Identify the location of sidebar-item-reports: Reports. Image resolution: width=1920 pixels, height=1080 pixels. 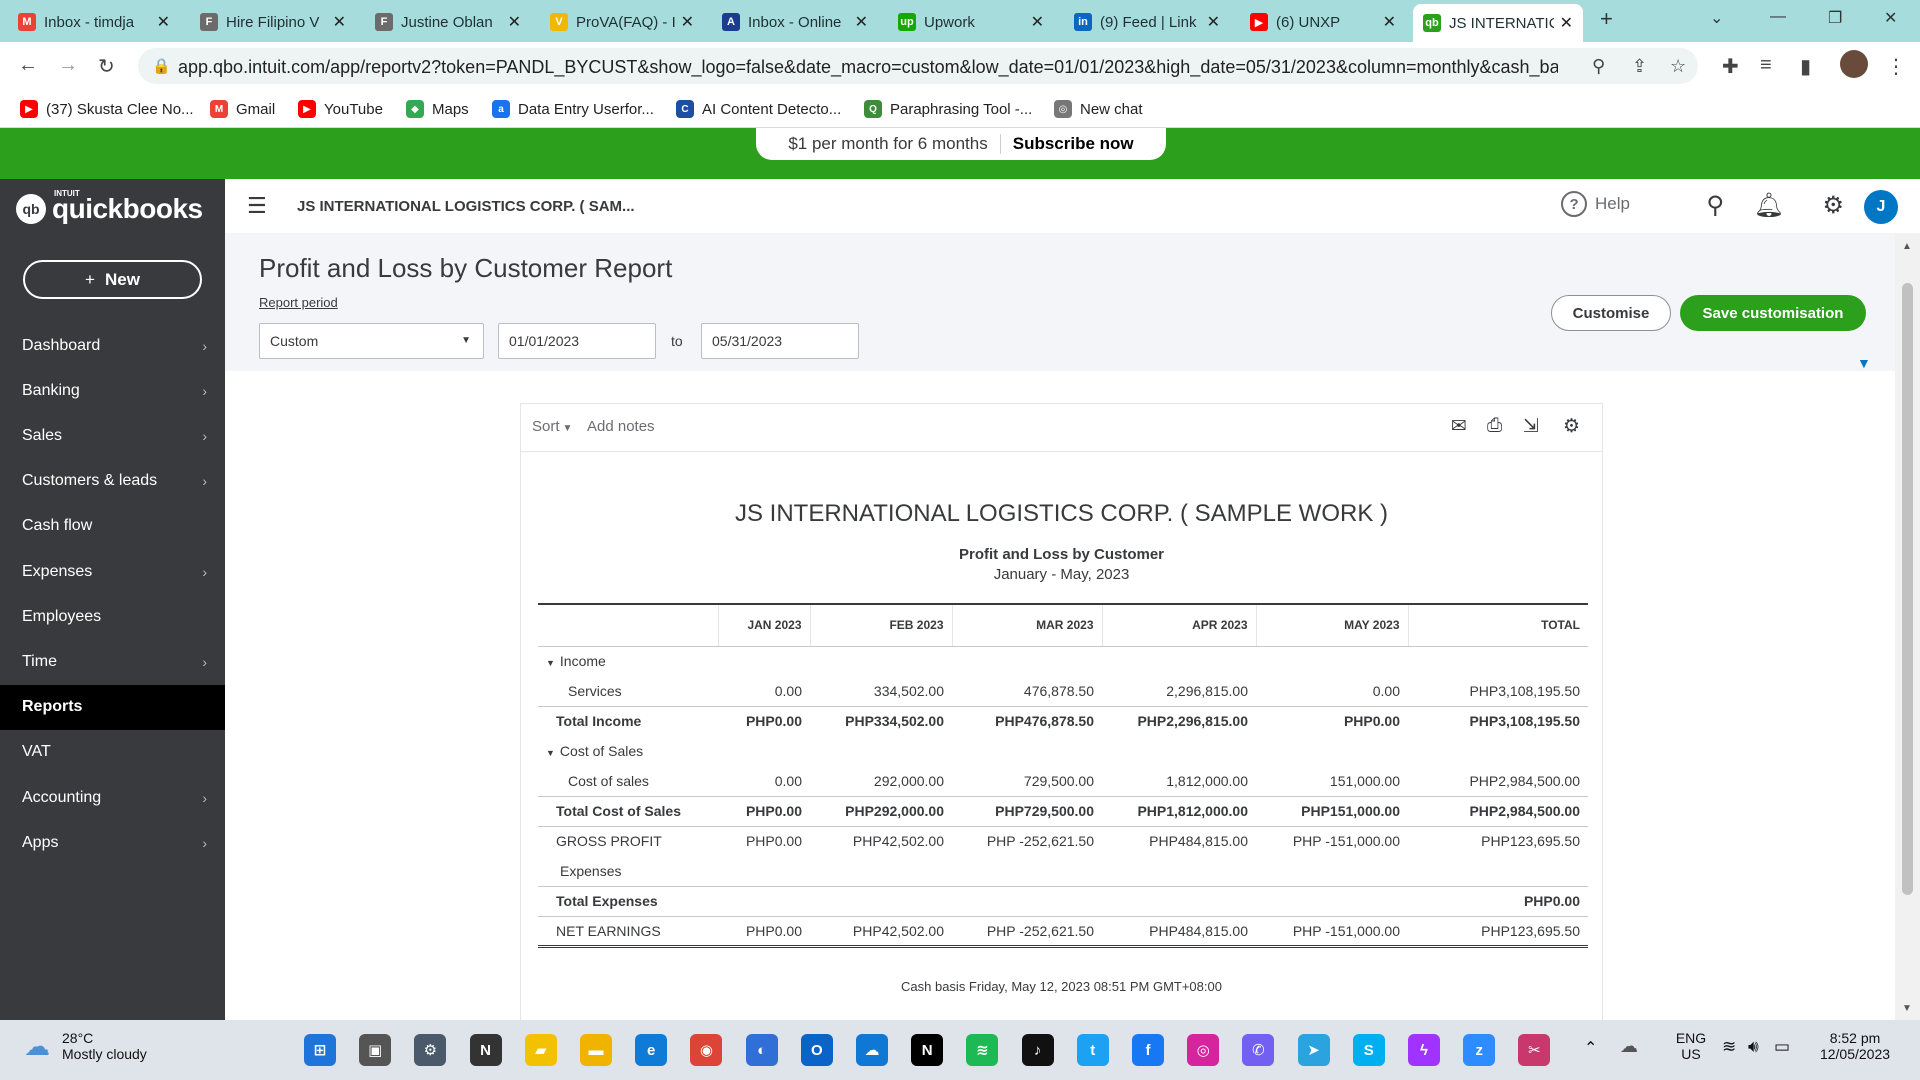
(112, 707).